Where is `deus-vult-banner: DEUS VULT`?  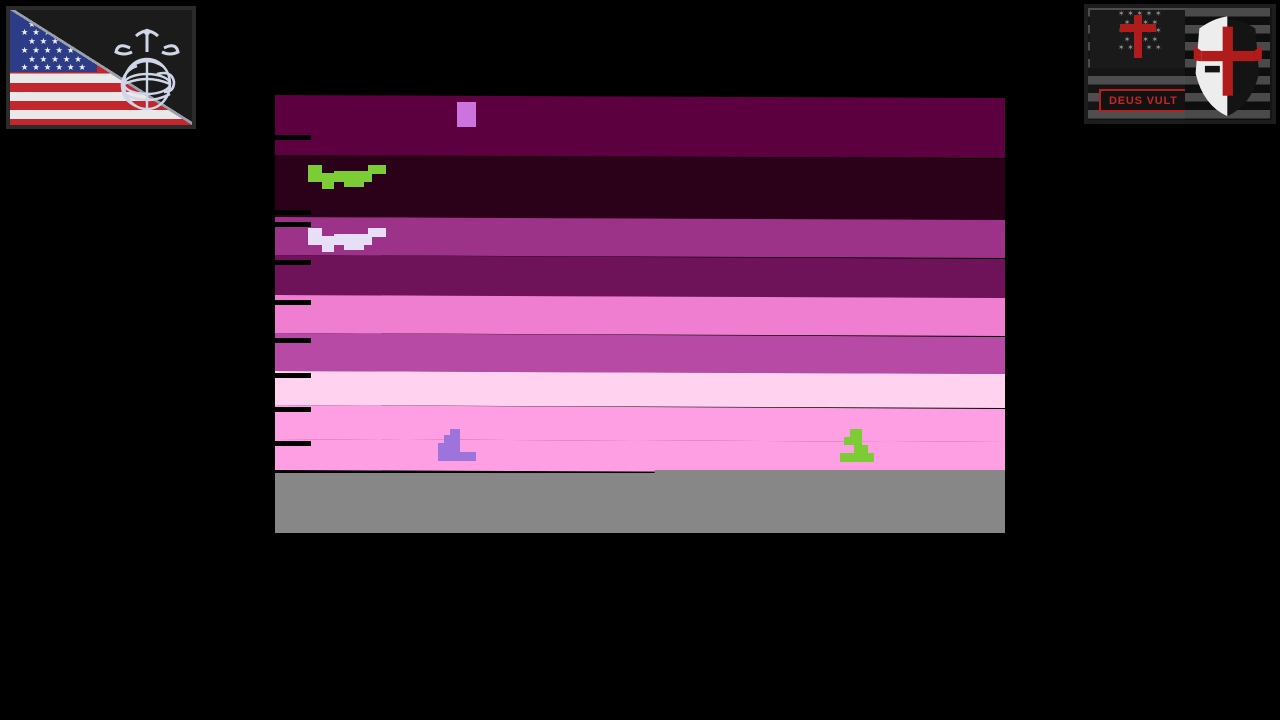 deus-vult-banner: DEUS VULT is located at coordinates (1143, 100).